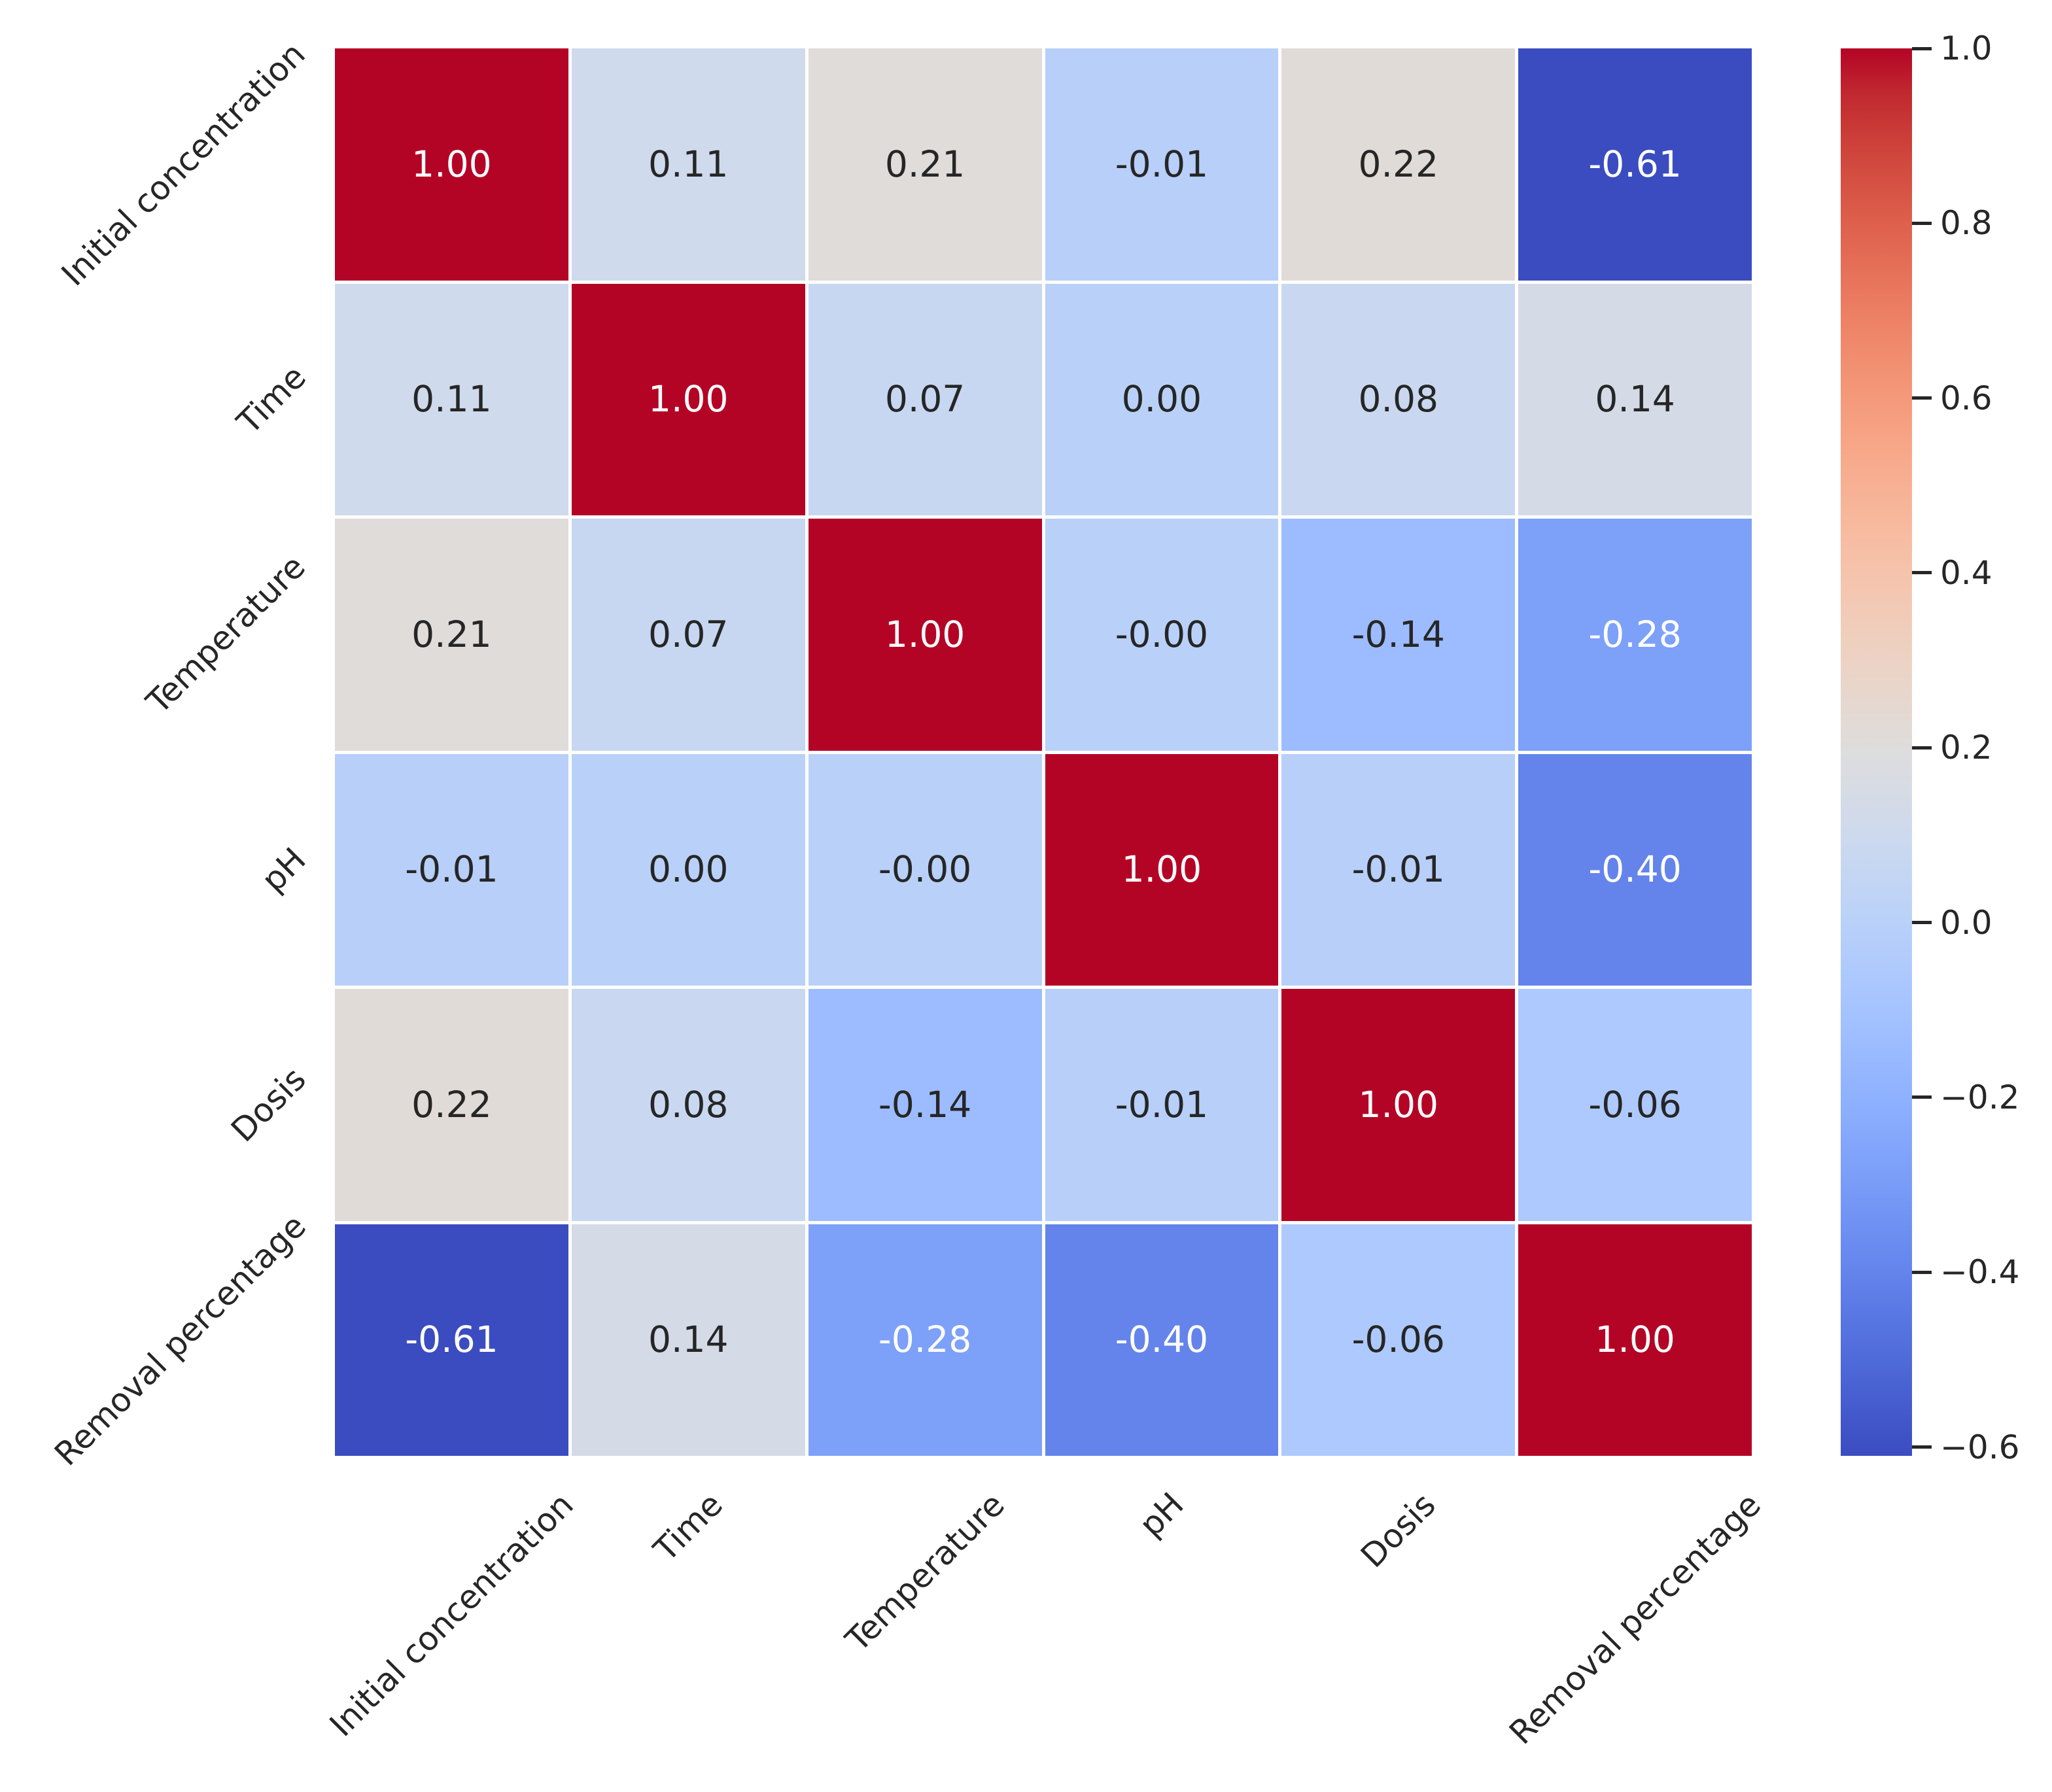  What do you see at coordinates (1966, 572) in the screenshot?
I see `colorbar-tick-label: 0.4` at bounding box center [1966, 572].